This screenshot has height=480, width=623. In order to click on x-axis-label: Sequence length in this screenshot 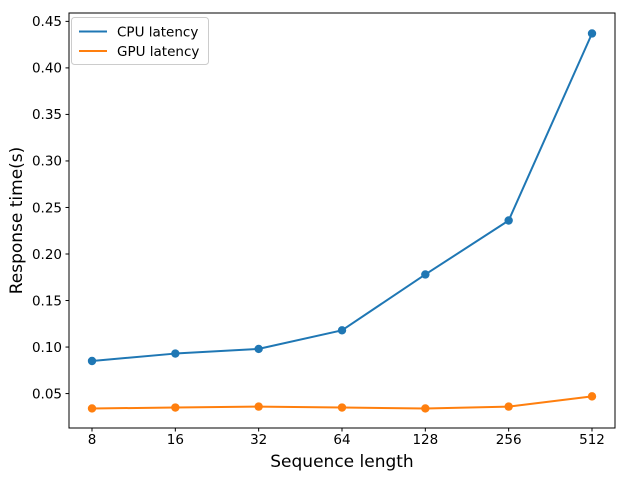, I will do `click(341, 462)`.